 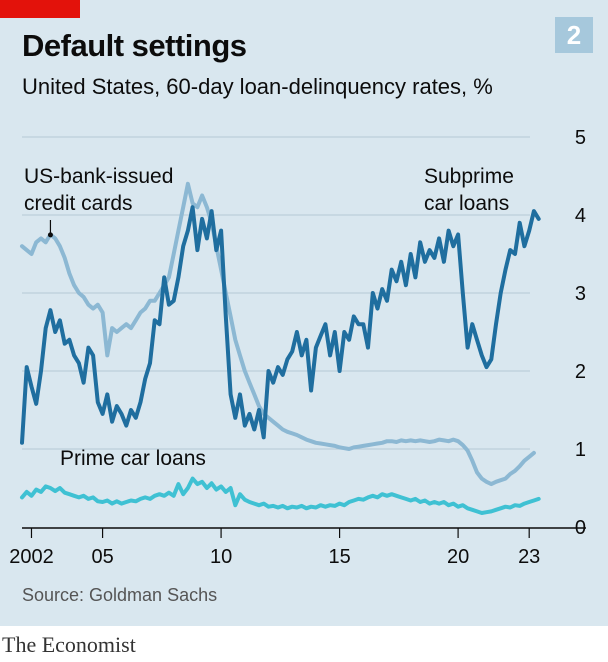 I want to click on y-tick-label-4: 4, so click(x=580, y=216).